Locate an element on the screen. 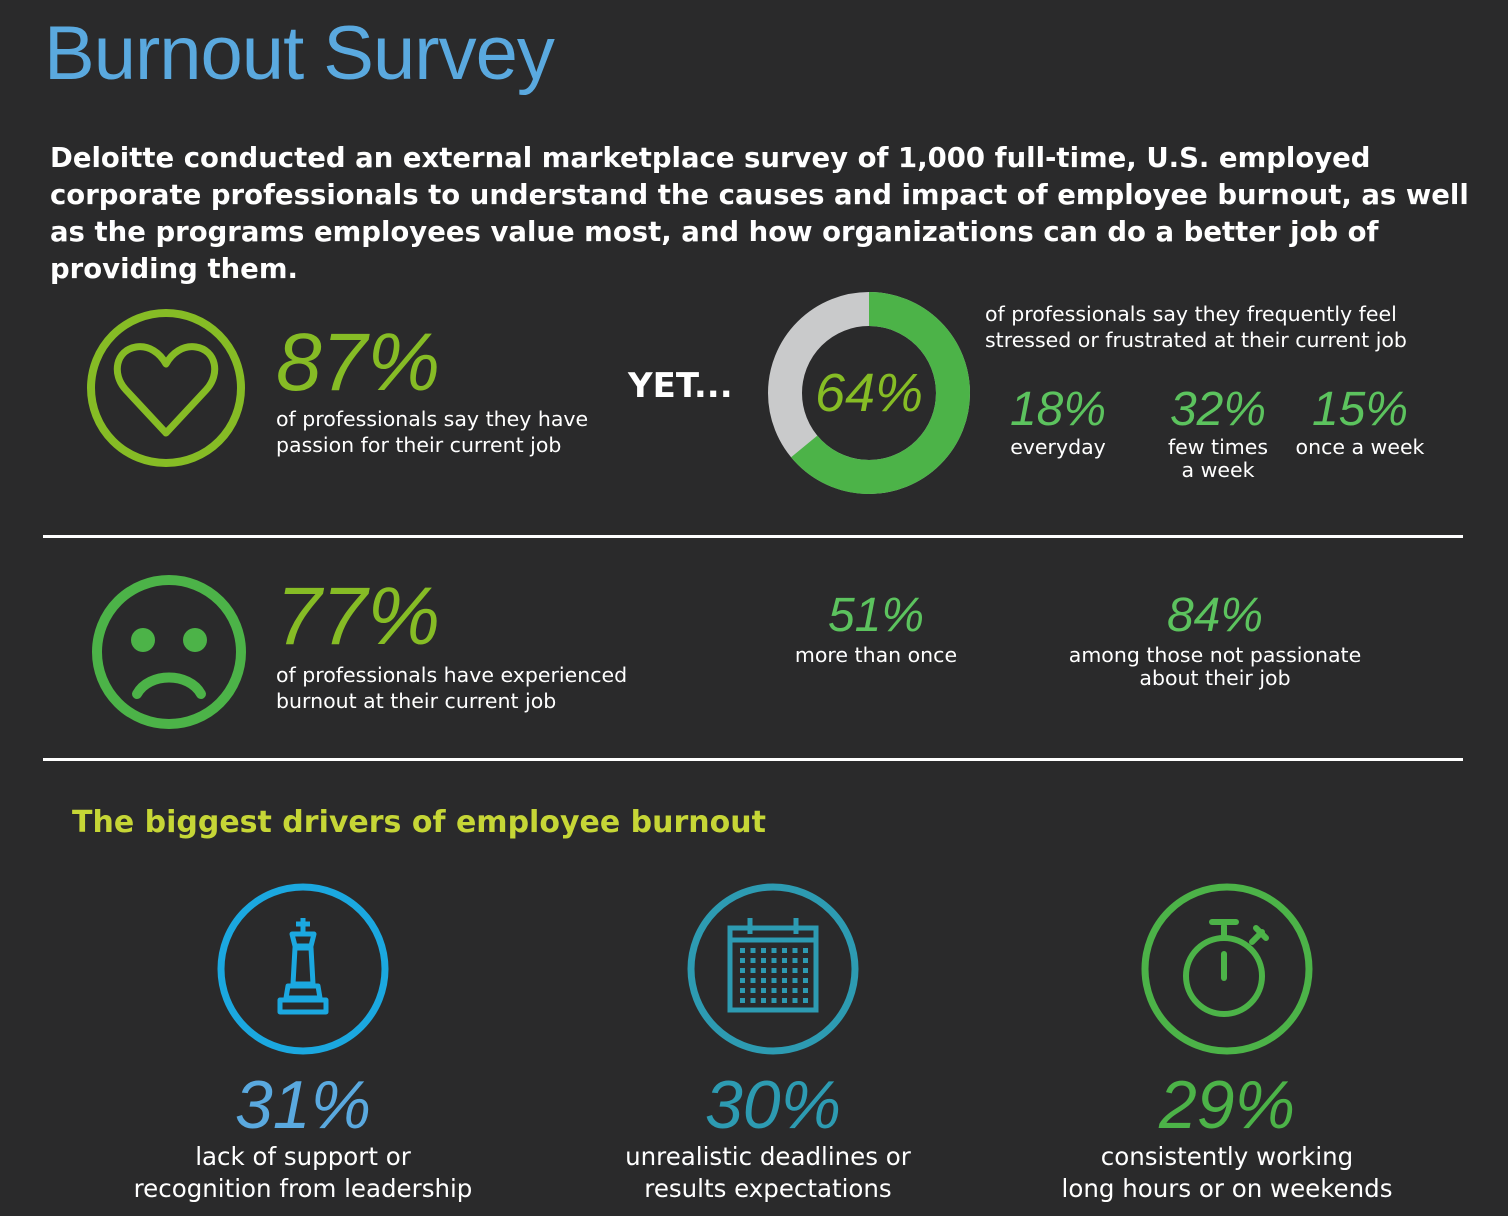  breakdown-everyday-value: 18% is located at coordinates (1058, 409).